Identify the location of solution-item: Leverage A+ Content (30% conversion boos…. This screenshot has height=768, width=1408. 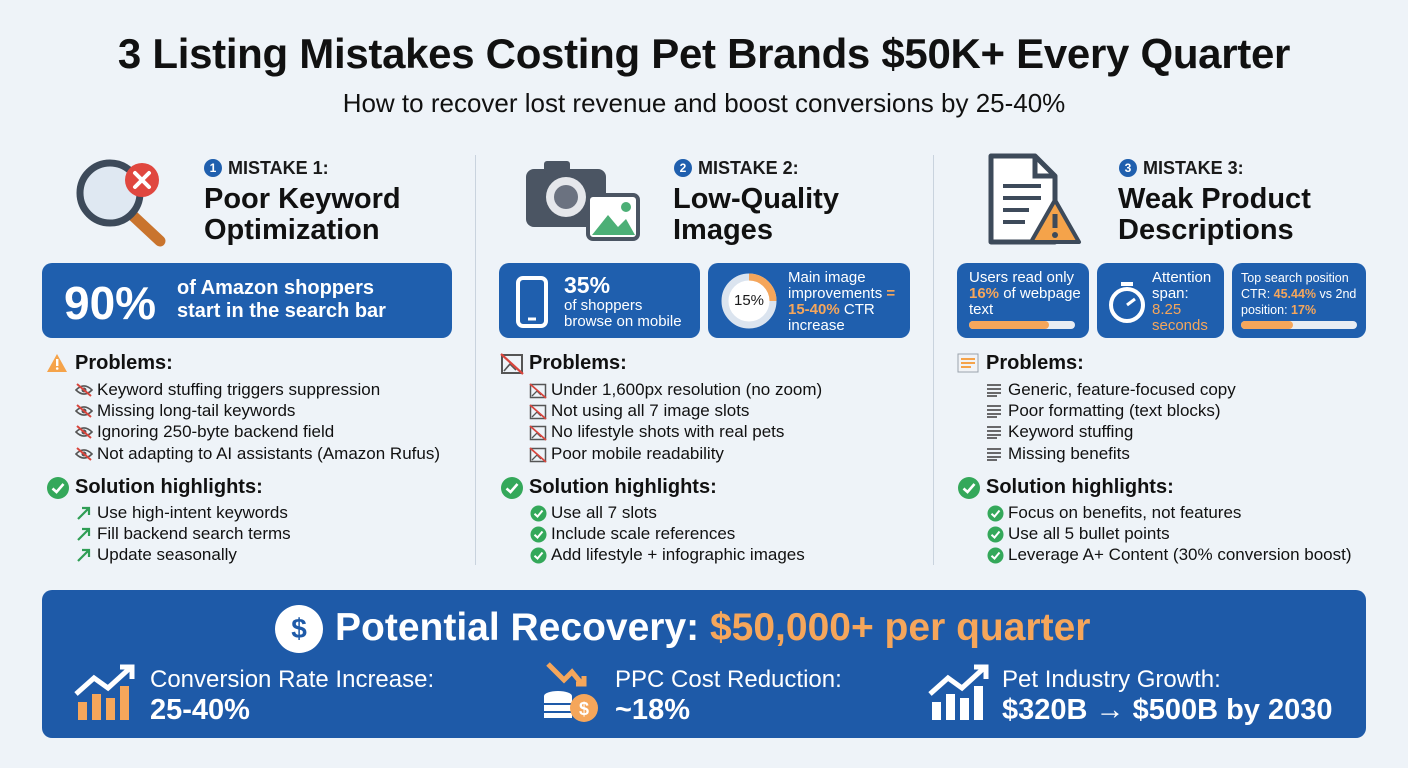
(1180, 555).